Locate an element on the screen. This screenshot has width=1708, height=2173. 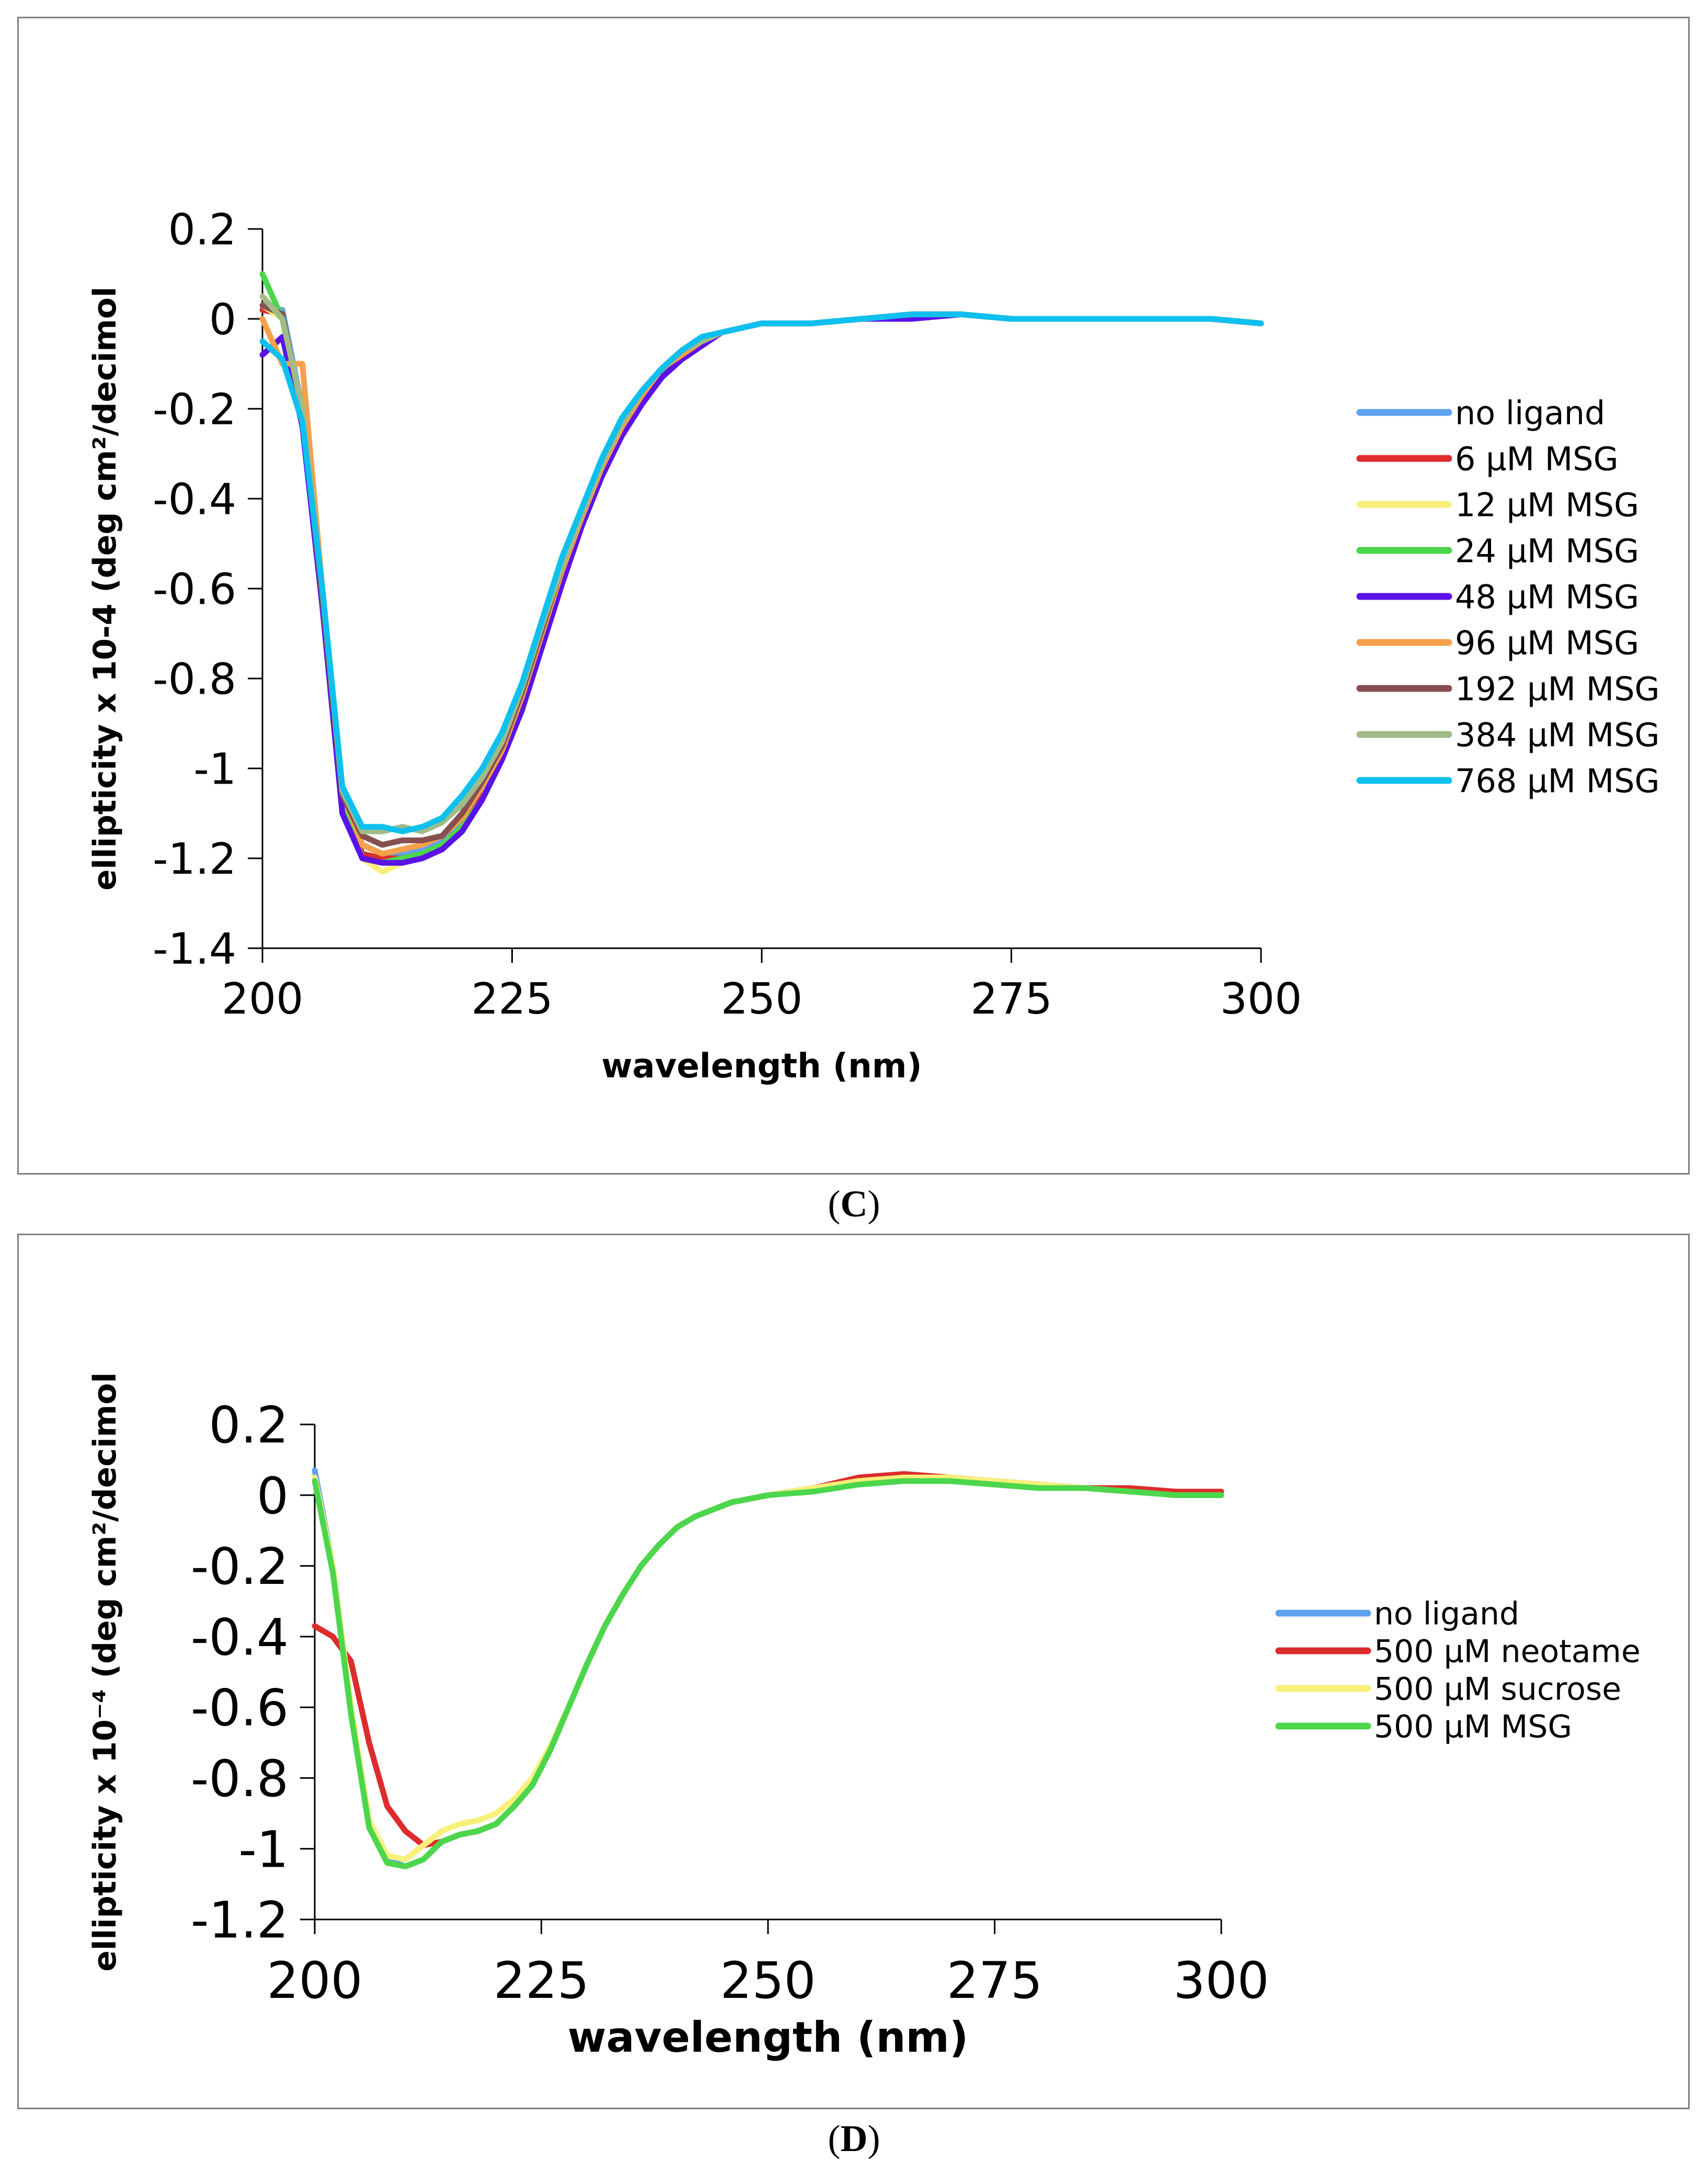
y-tick-label: -1.4 is located at coordinates (194, 949).